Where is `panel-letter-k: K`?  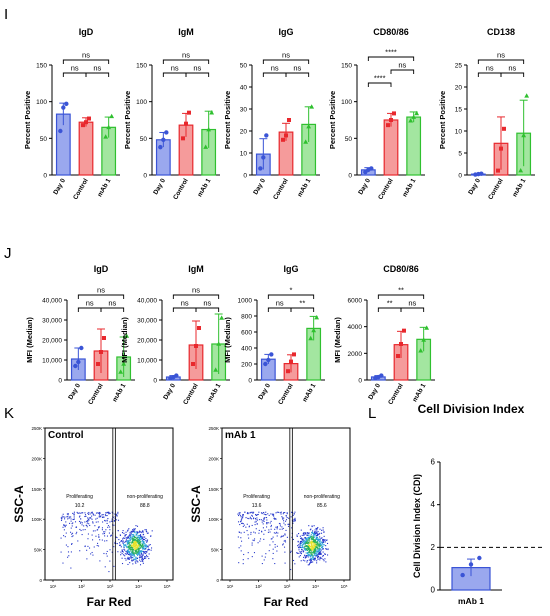
panel-letter-k: K is located at coordinates (9, 413).